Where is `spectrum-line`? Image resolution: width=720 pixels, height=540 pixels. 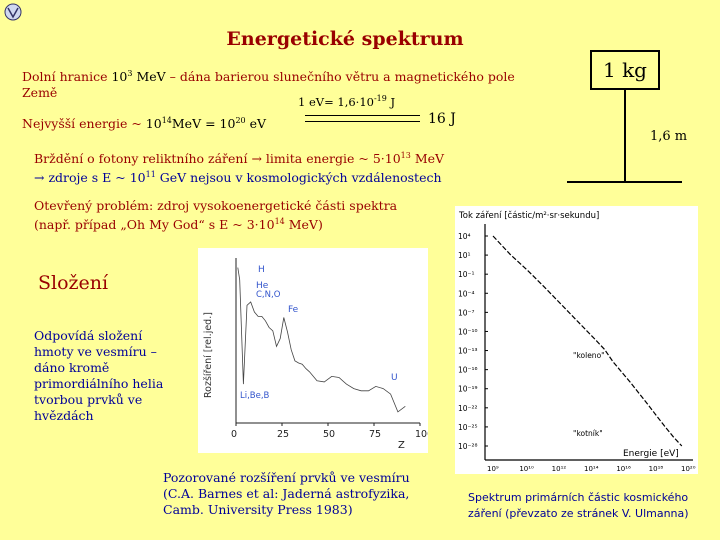 spectrum-line is located at coordinates (587, 341).